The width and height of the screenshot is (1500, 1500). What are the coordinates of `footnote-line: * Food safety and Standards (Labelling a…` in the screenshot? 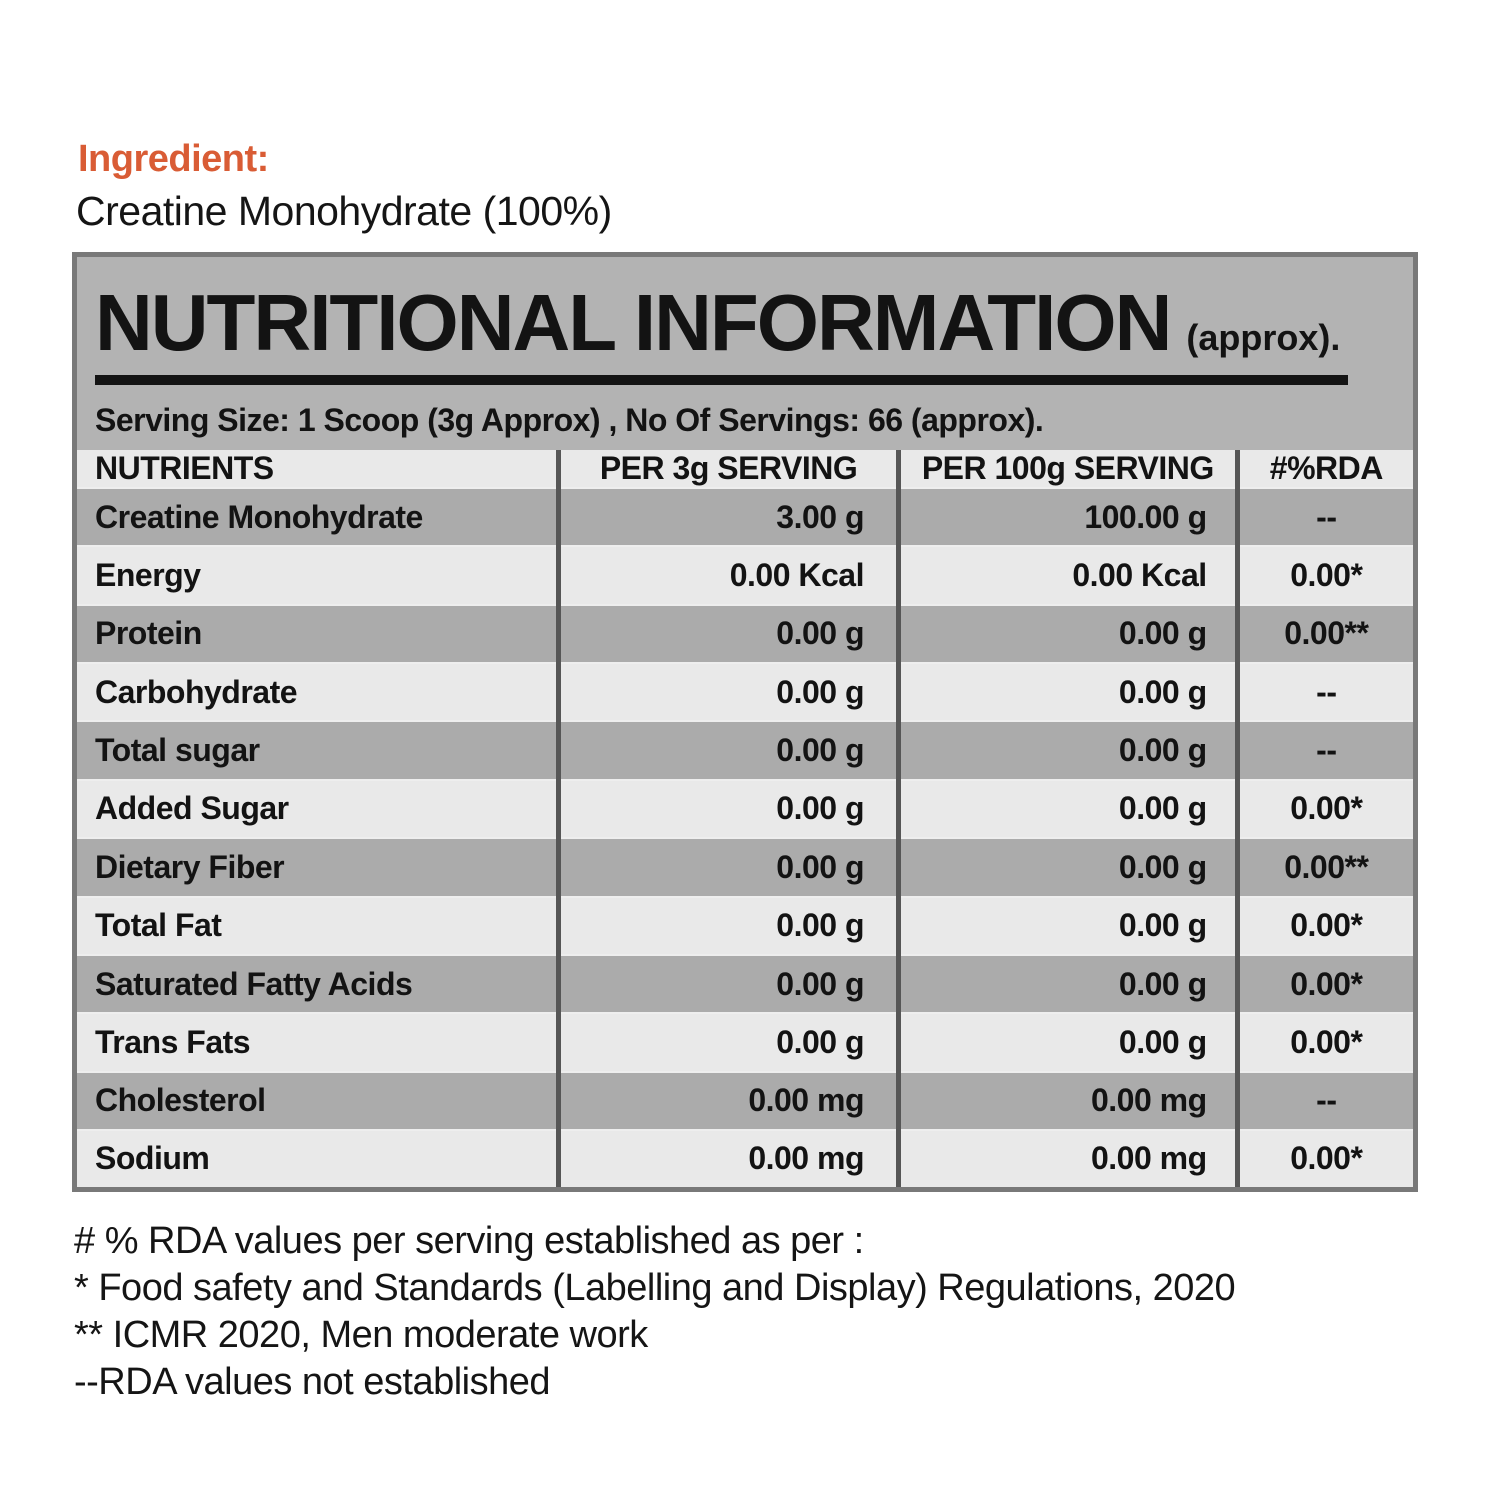 It's located at (655, 1288).